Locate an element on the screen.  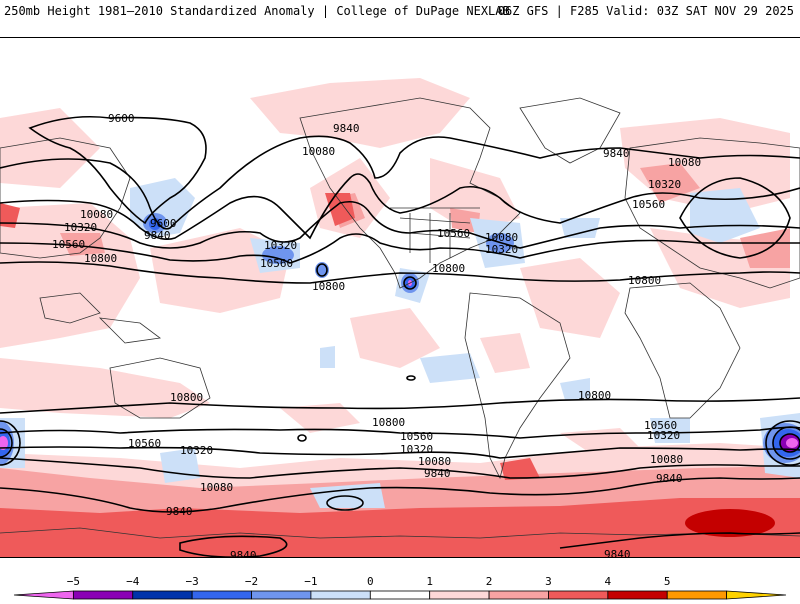
colorbar-tick-label: 2 is located at coordinates (489, 581).